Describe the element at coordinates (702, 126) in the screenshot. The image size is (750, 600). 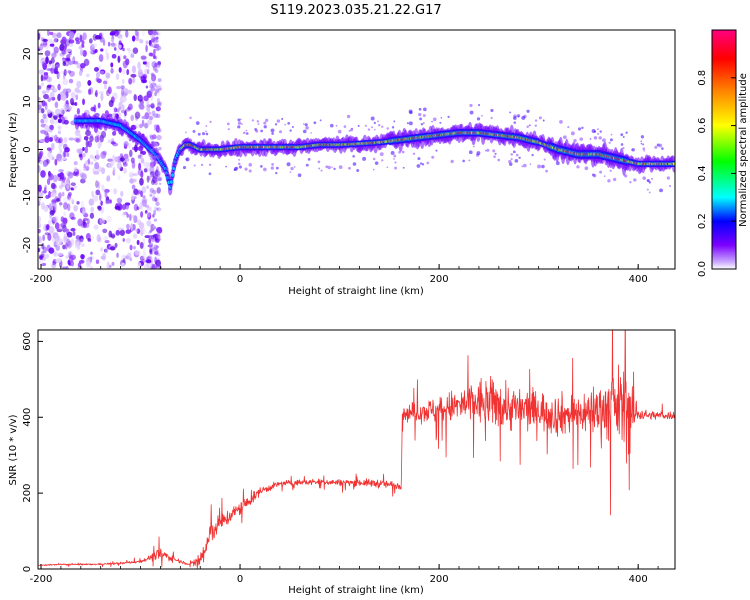
I see `colorbar-tick-label: 0.6` at that location.